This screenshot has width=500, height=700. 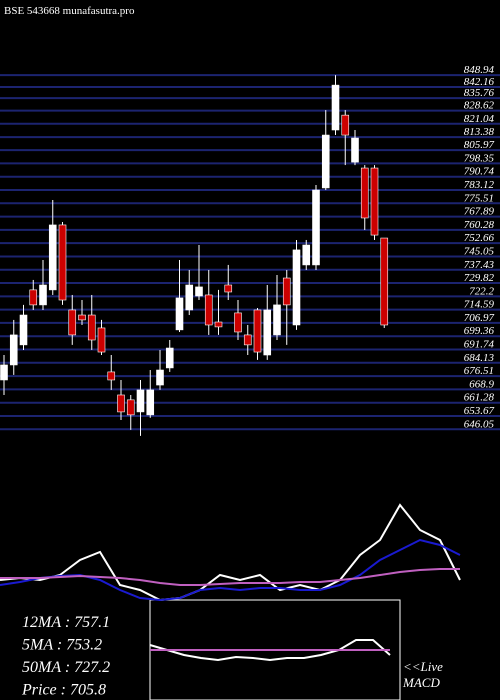 What do you see at coordinates (479, 82) in the screenshot?
I see `y-tick-label: 842.16` at bounding box center [479, 82].